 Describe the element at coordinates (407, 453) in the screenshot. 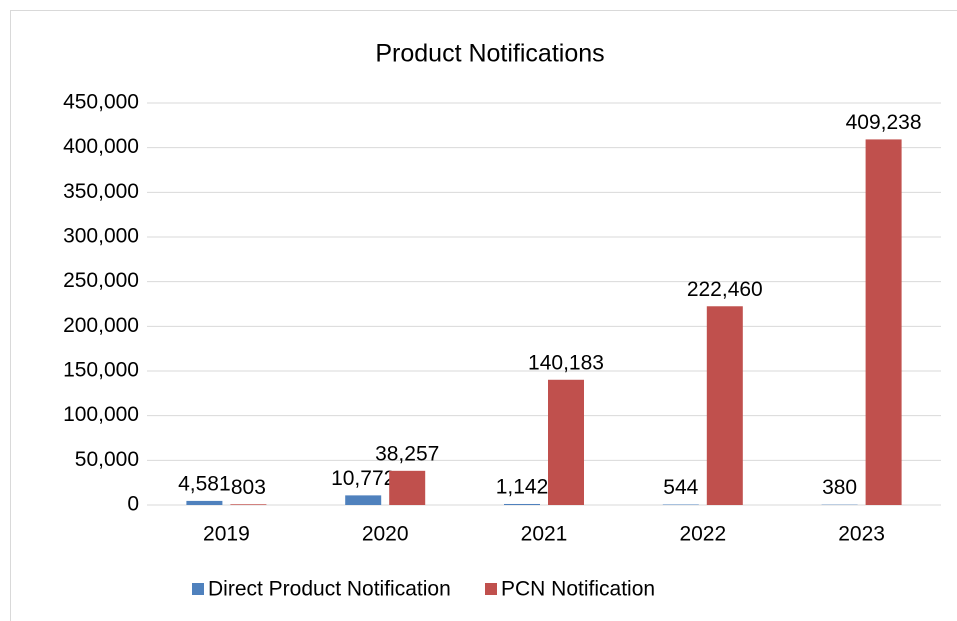

I see `data-label: 38,257` at that location.